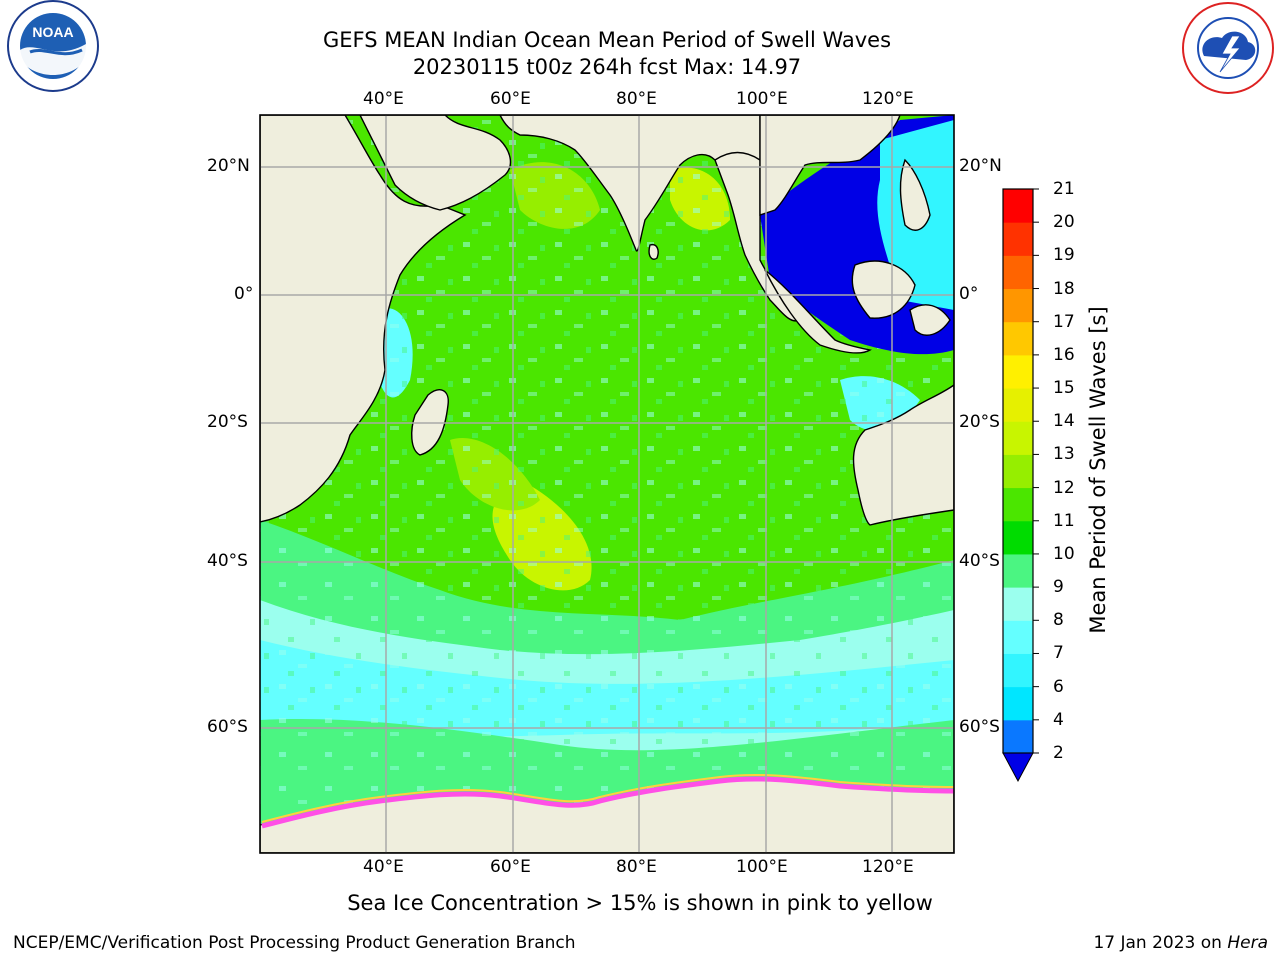  Describe the element at coordinates (1058, 587) in the screenshot. I see `colorbar-tick-label: 9` at that location.